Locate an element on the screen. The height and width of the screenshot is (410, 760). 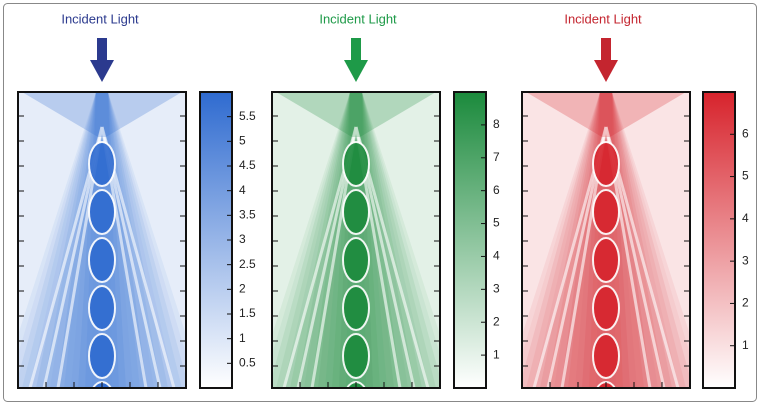
colorbar-tick-label: 5.5 is located at coordinates (247, 116).